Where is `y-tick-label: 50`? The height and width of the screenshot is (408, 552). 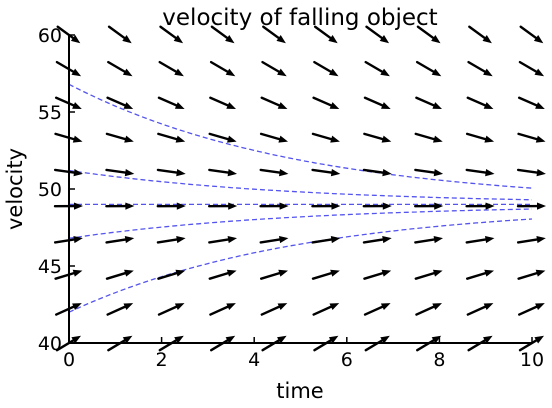
y-tick-label: 50 is located at coordinates (50, 190).